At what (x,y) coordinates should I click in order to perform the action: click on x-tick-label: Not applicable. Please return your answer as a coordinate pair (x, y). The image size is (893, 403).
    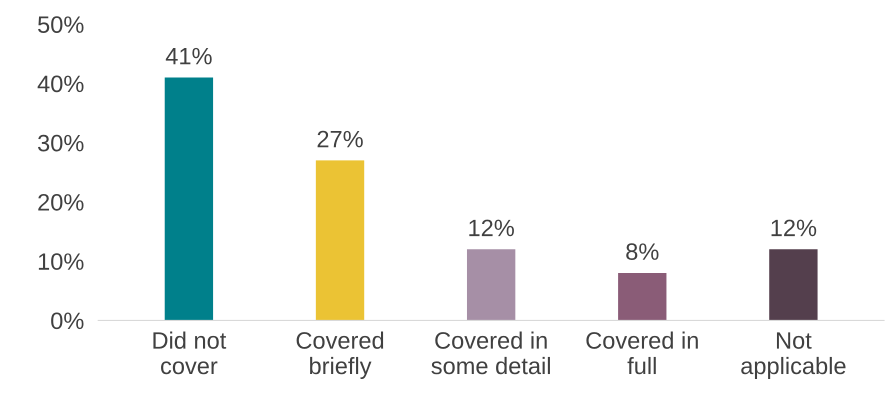
    Looking at the image, I should click on (793, 355).